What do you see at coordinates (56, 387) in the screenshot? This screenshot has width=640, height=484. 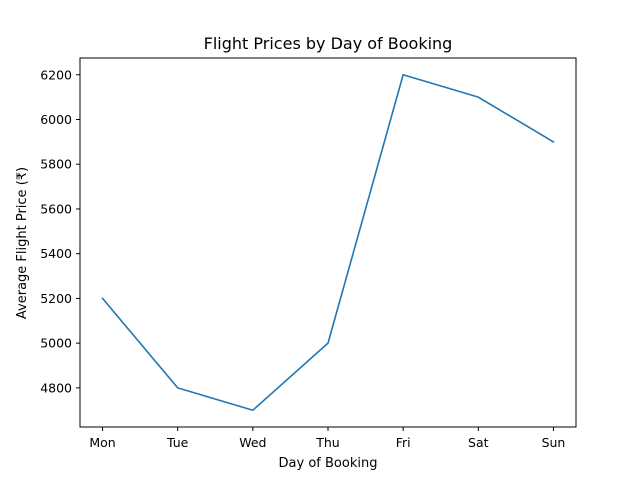 I see `y-tick-label: 4800` at bounding box center [56, 387].